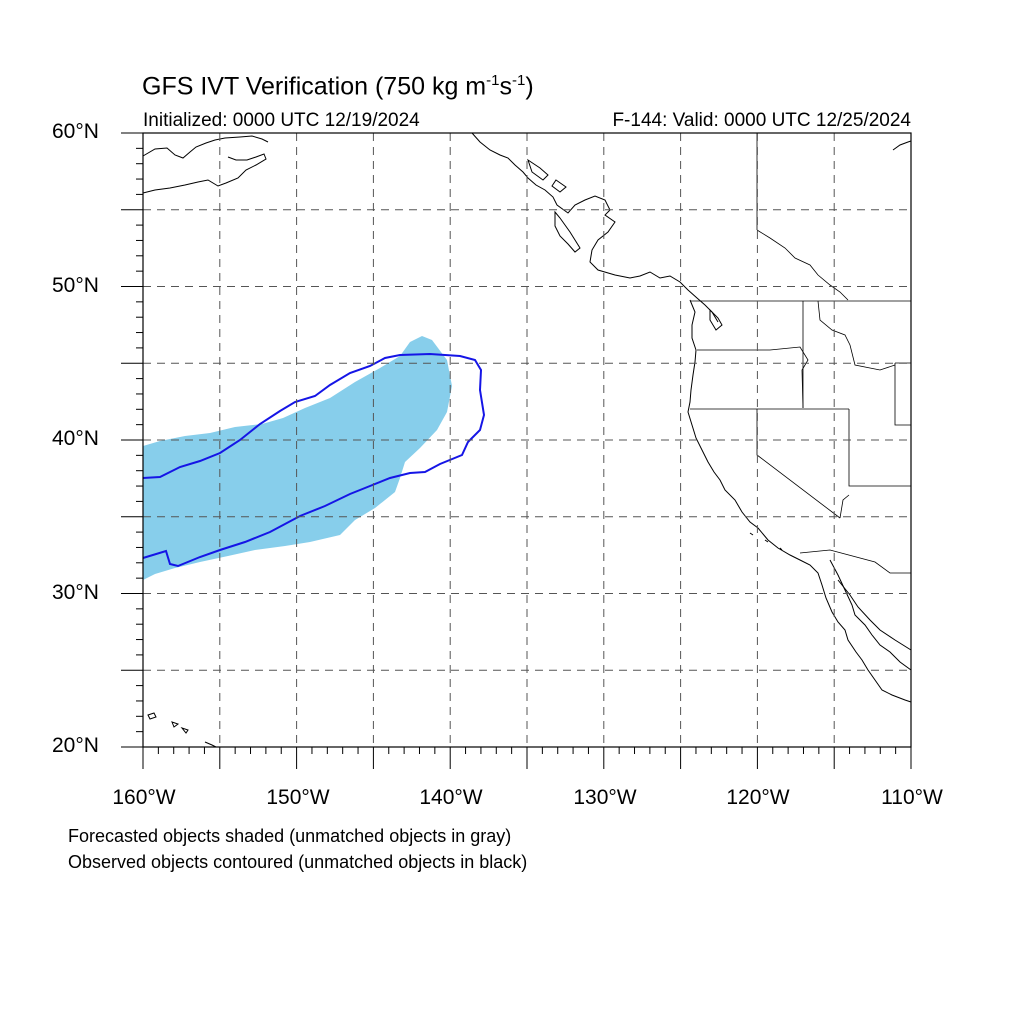  I want to click on x-label-160w: 160°W, so click(144, 797).